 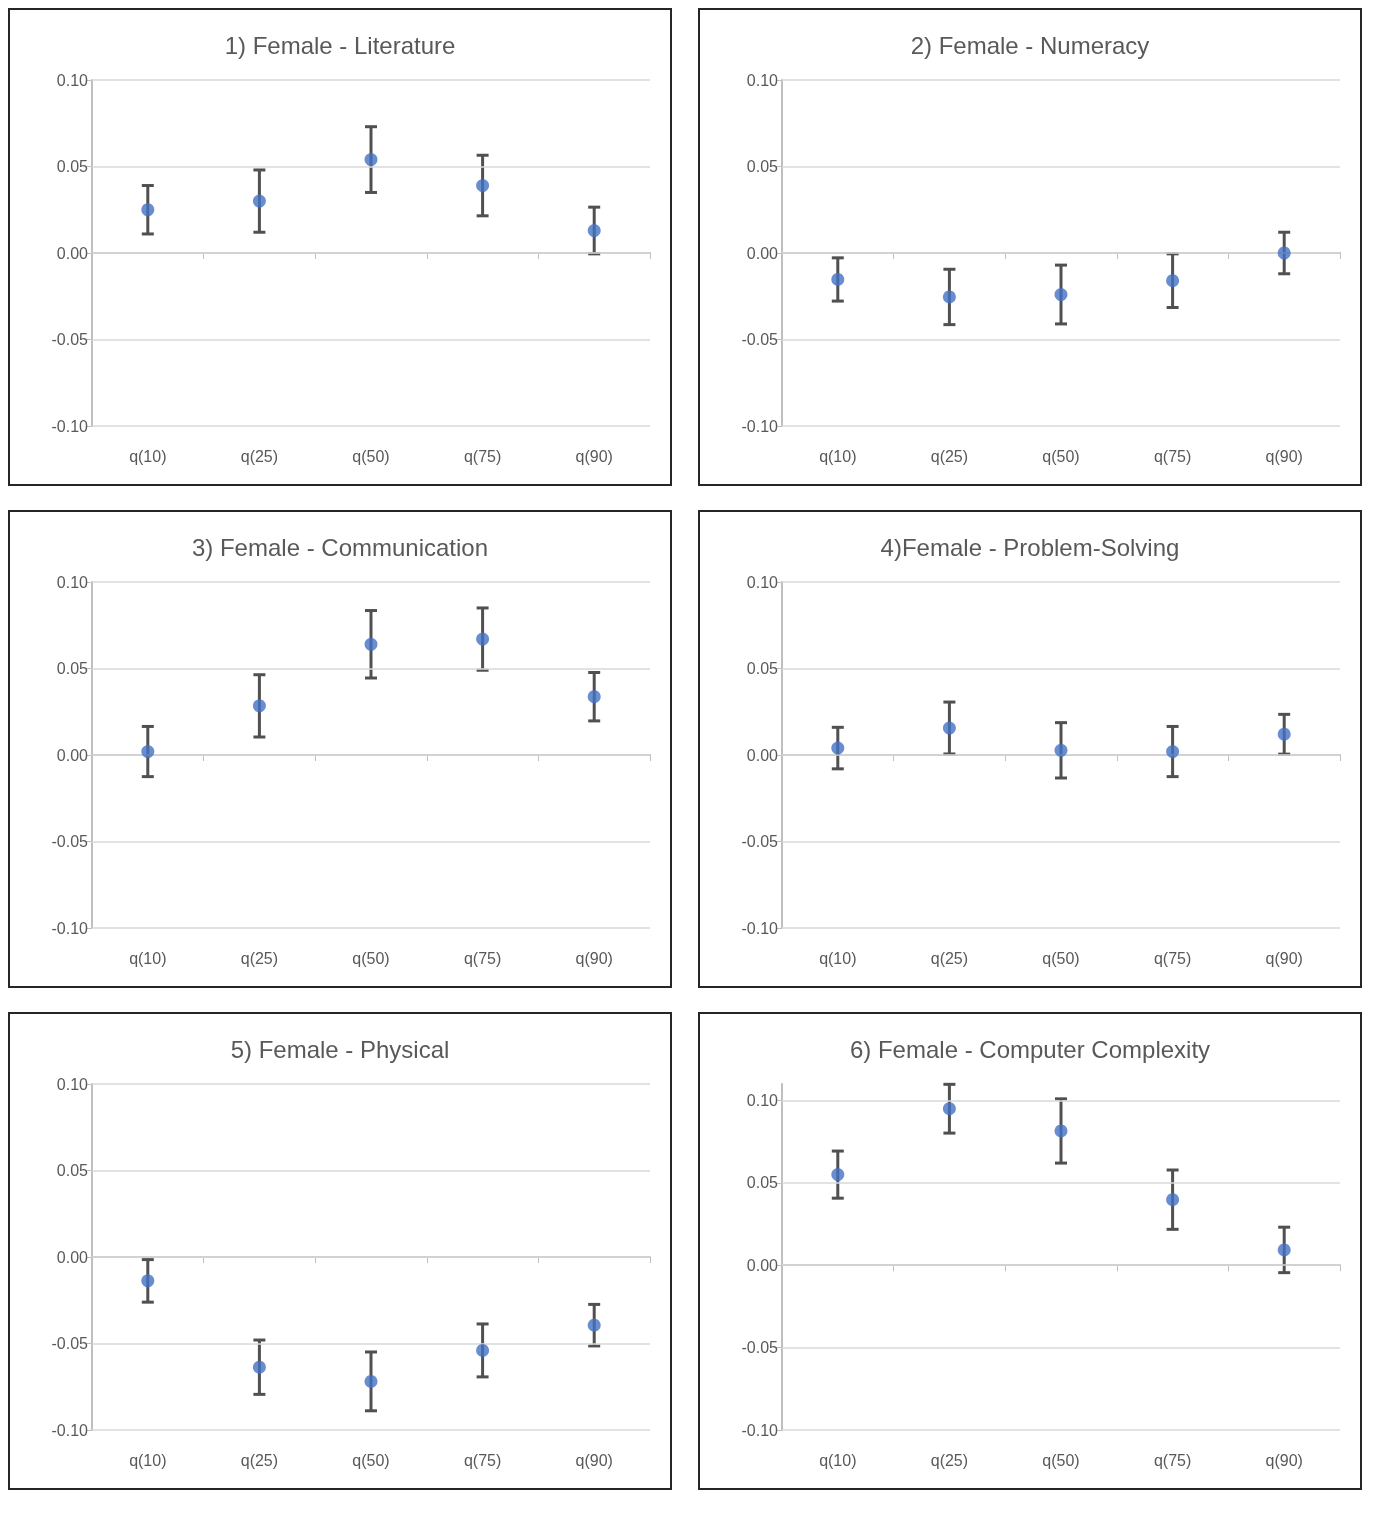 I want to click on chart-title: 3) Female - Communication, so click(x=340, y=547).